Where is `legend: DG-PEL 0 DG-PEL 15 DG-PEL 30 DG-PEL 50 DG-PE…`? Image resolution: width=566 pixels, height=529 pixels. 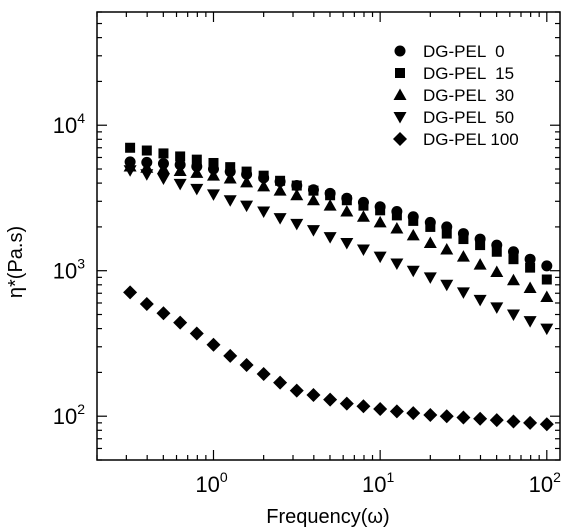 legend: DG-PEL 0 DG-PEL 15 DG-PEL 30 DG-PEL 50 DG-PE… is located at coordinates (456, 95).